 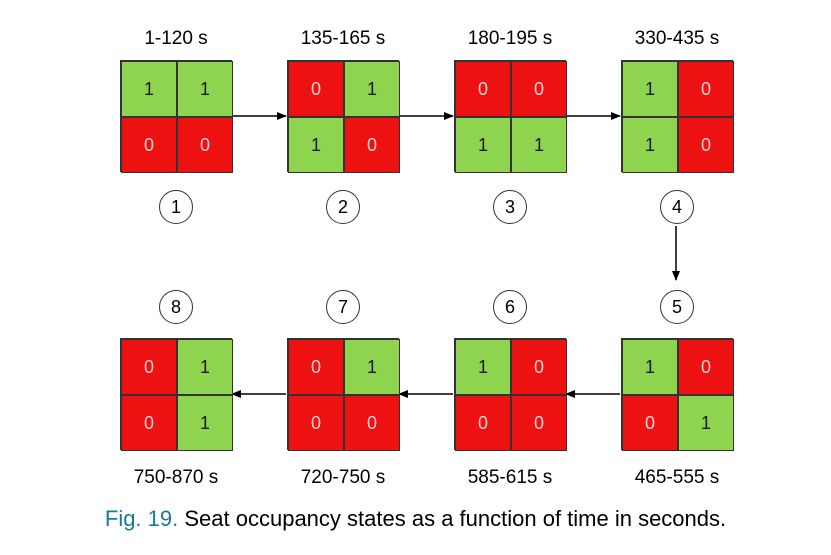 I want to click on time-label-8: 750-870 s, so click(x=176, y=477).